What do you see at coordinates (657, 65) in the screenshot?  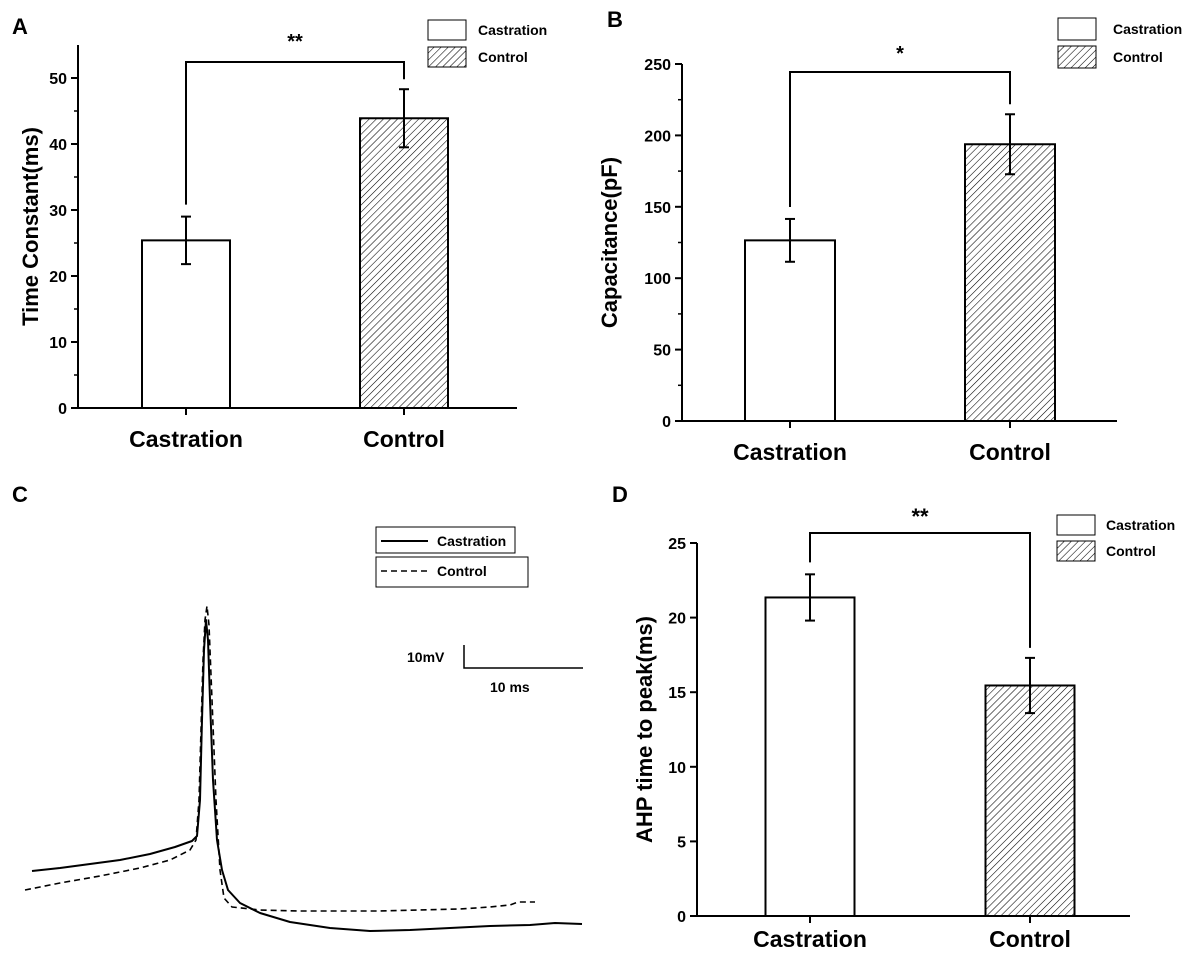 I see `y-tick-label: 250` at bounding box center [657, 65].